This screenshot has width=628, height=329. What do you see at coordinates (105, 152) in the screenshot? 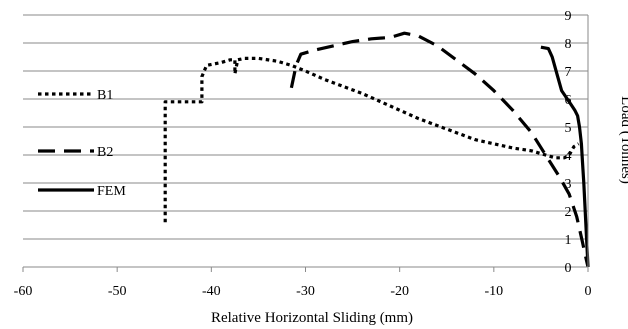
I see `legend-label-b2: B2` at bounding box center [105, 152].